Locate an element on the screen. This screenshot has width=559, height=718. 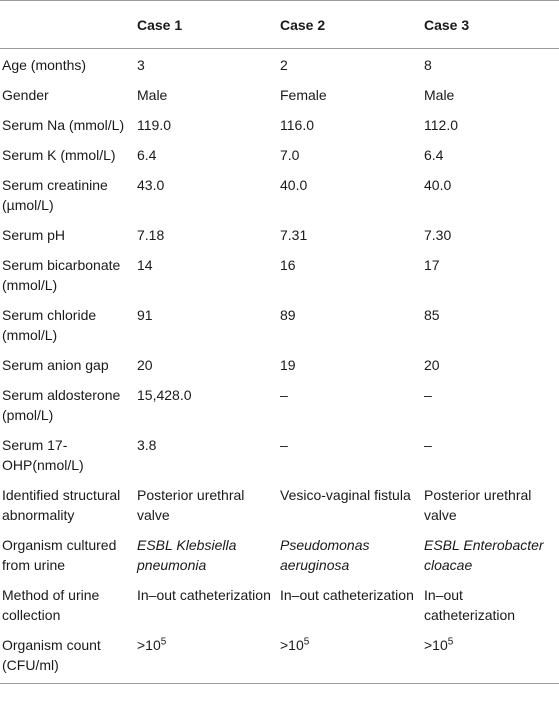
row-label: Age (months) is located at coordinates (44, 65).